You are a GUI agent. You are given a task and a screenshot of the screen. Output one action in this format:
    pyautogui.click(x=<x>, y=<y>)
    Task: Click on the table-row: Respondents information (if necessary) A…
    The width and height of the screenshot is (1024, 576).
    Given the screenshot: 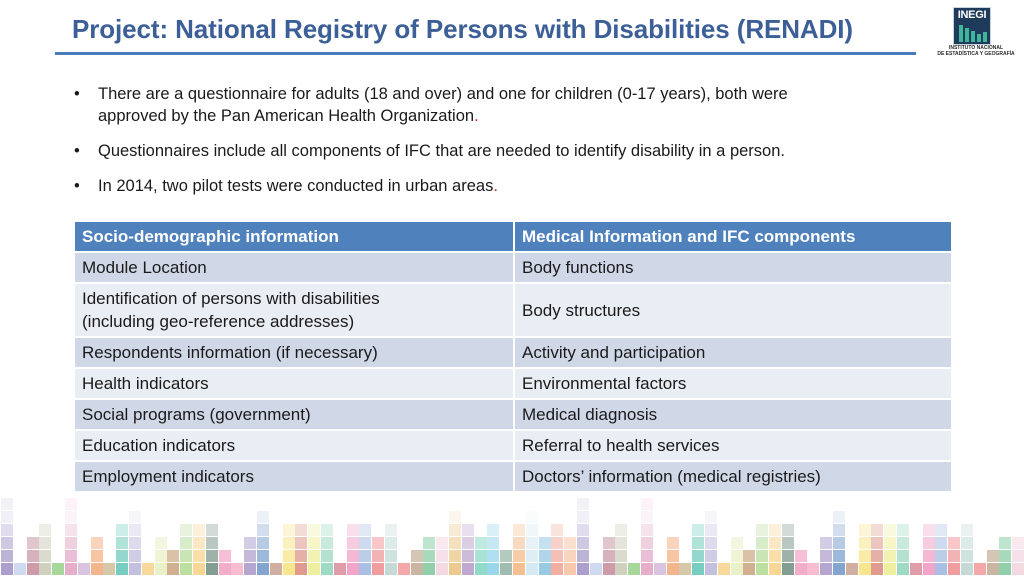 What is the action you would take?
    pyautogui.click(x=513, y=353)
    